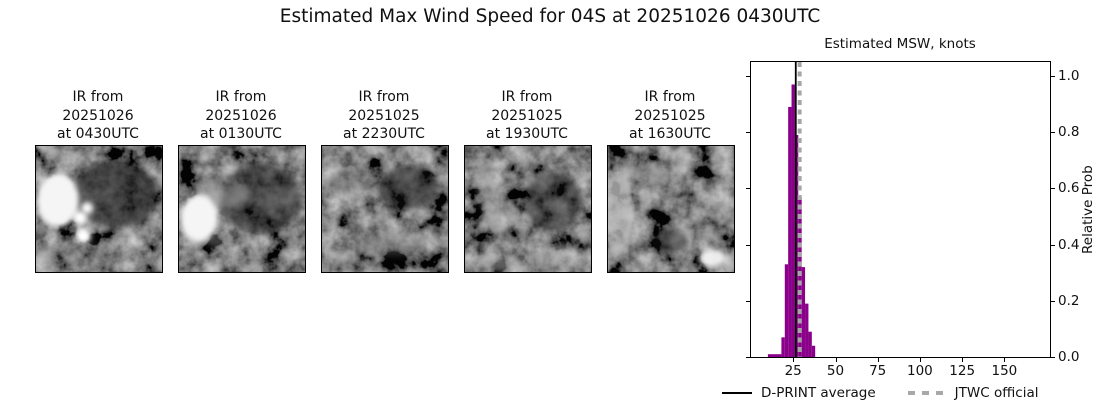  I want to click on y-tick-label: 0.6, so click(1069, 188).